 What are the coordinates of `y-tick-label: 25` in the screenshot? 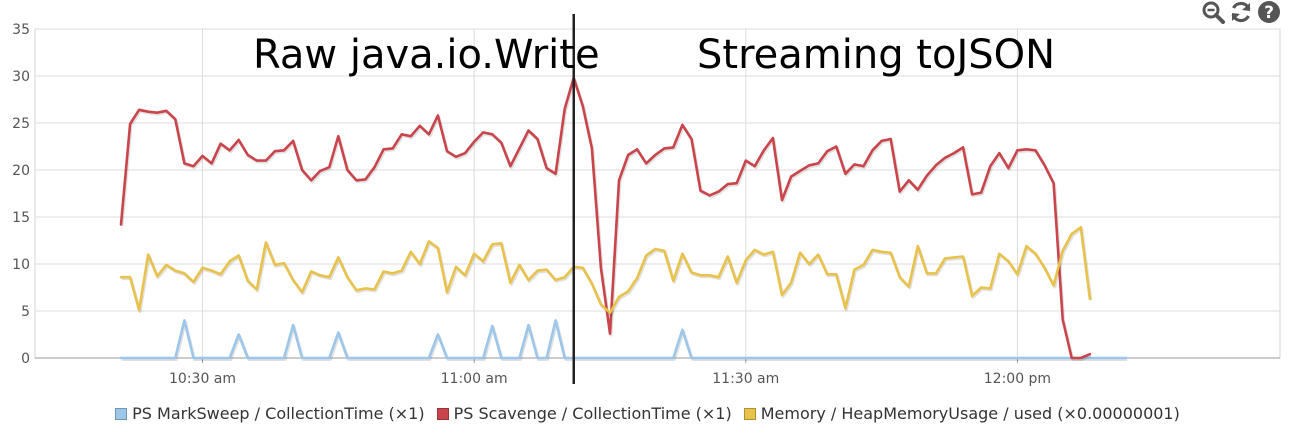 It's located at (21, 124).